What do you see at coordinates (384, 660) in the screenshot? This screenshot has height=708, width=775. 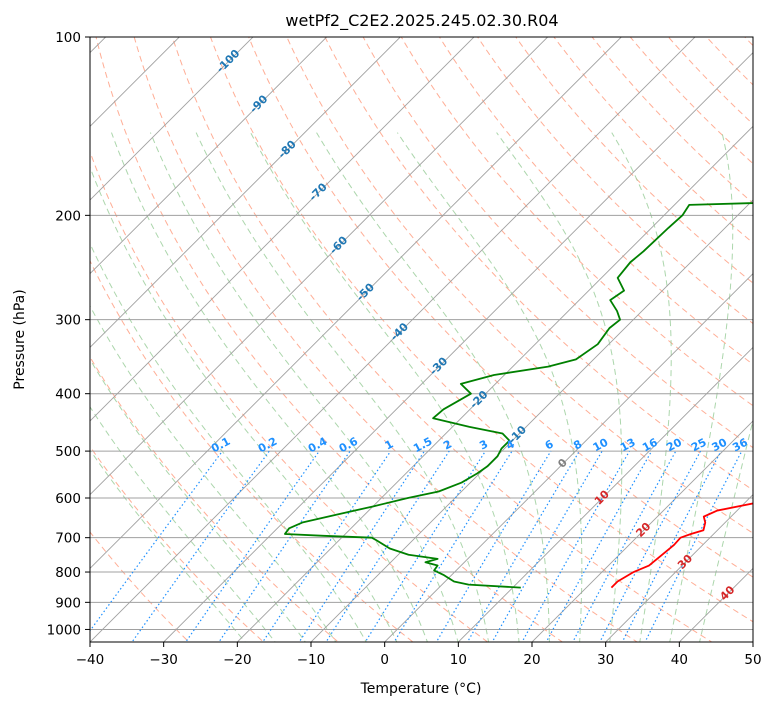 I see `x-tick-label: 0` at bounding box center [384, 660].